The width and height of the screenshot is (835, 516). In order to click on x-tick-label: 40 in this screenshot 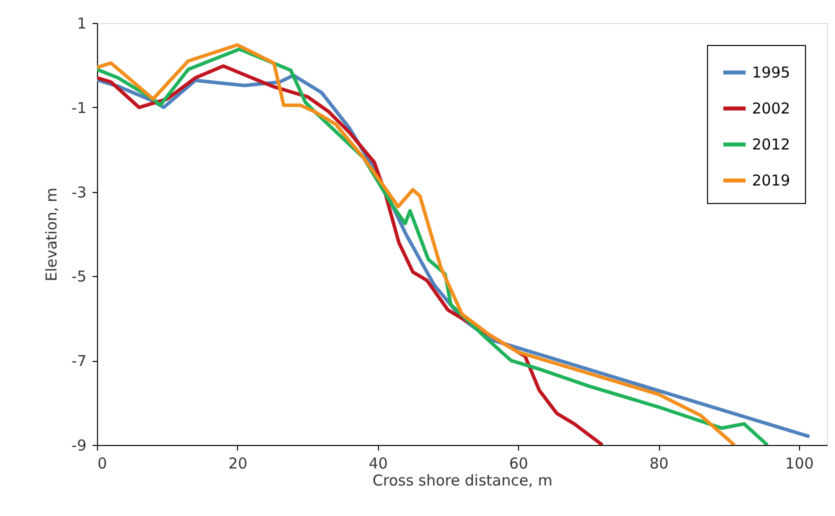, I will do `click(378, 463)`.